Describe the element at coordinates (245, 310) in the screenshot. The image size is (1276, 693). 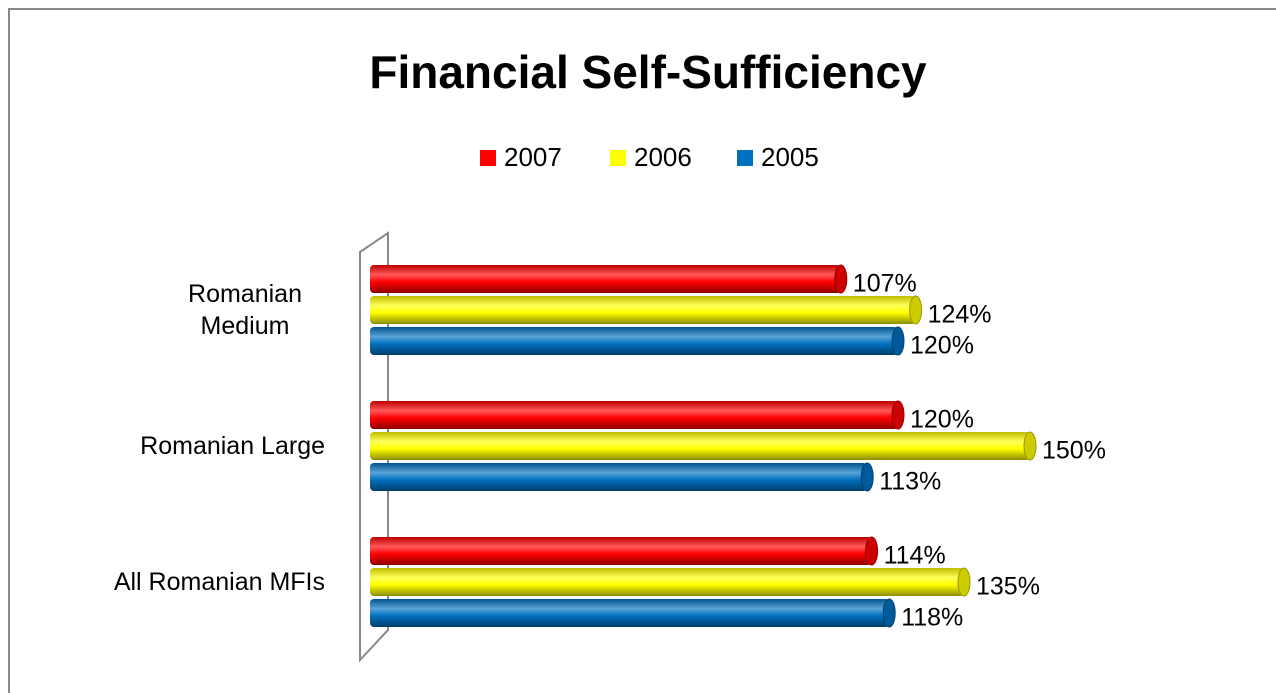
I see `category-label: Romanian Medium` at that location.